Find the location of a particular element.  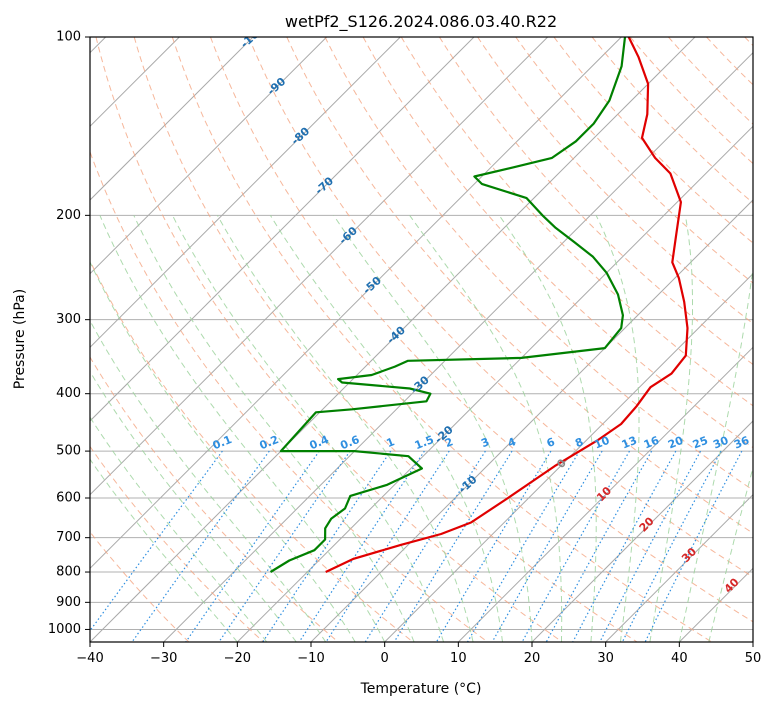

x-tick-label: −40 is located at coordinates (89, 658).